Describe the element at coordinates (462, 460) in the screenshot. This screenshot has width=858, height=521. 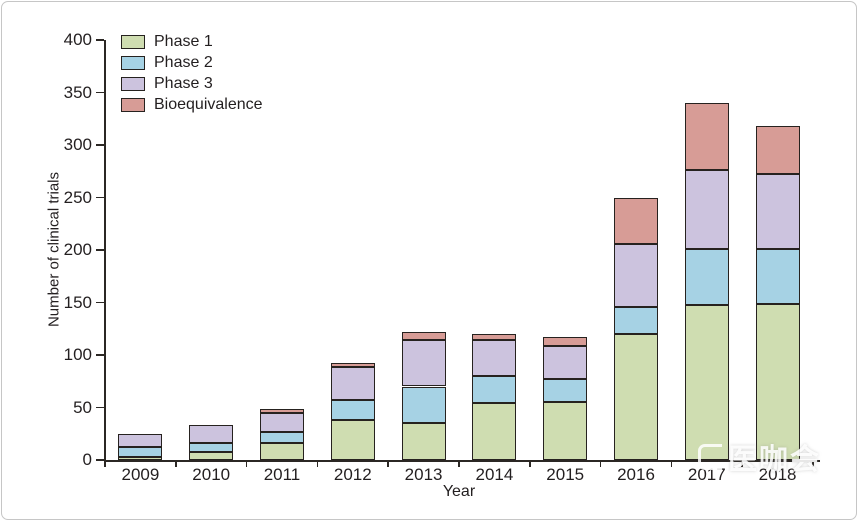
I see `x-axis-line` at that location.